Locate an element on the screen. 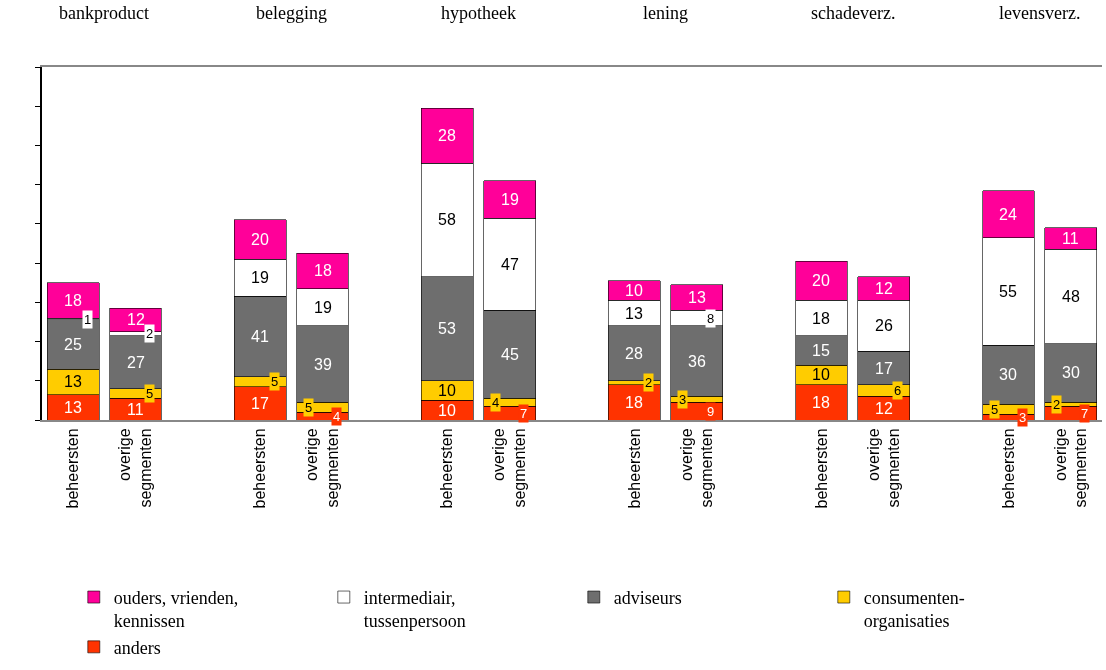 This screenshot has height=670, width=1106. legend-label: intermediair, tussenpersoon is located at coordinates (414, 610).